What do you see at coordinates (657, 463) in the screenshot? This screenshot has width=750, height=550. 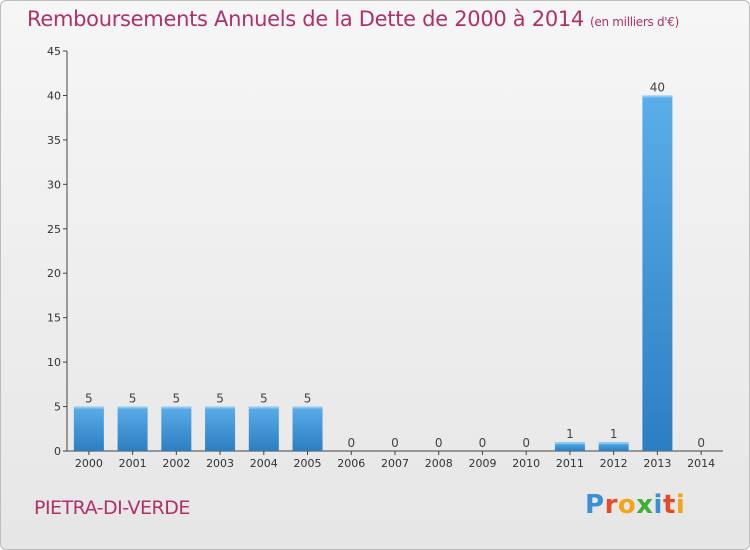 I see `x-tick-label: 2013` at bounding box center [657, 463].